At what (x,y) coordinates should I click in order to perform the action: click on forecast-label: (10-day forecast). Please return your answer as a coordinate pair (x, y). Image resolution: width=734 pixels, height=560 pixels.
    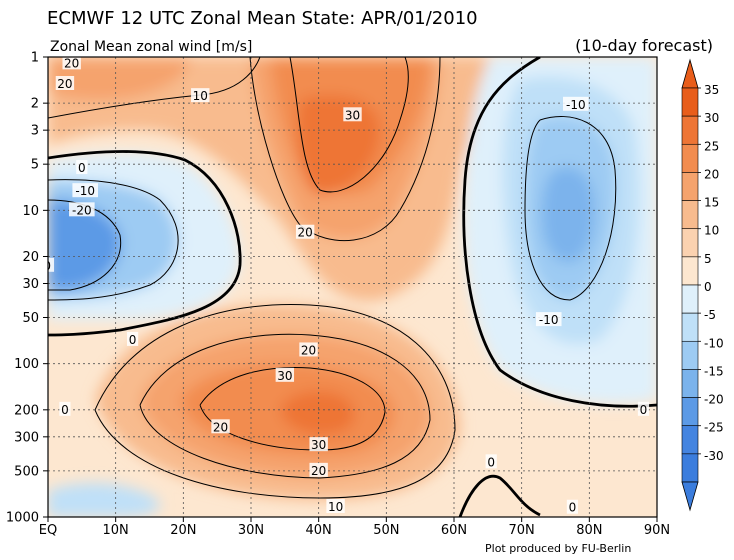
    Looking at the image, I should click on (644, 45).